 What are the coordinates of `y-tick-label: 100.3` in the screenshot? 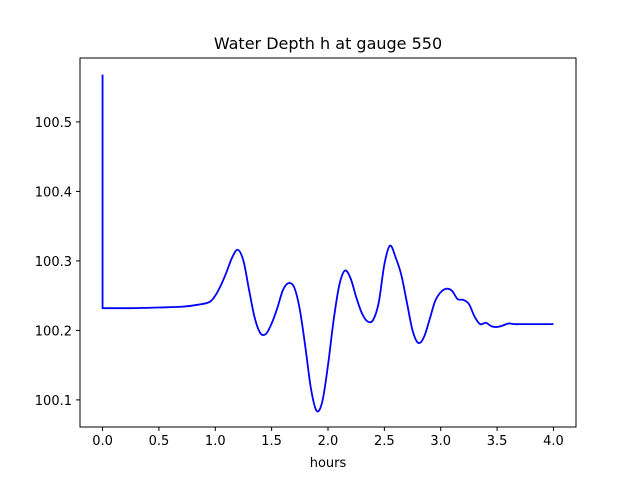 It's located at (53, 262).